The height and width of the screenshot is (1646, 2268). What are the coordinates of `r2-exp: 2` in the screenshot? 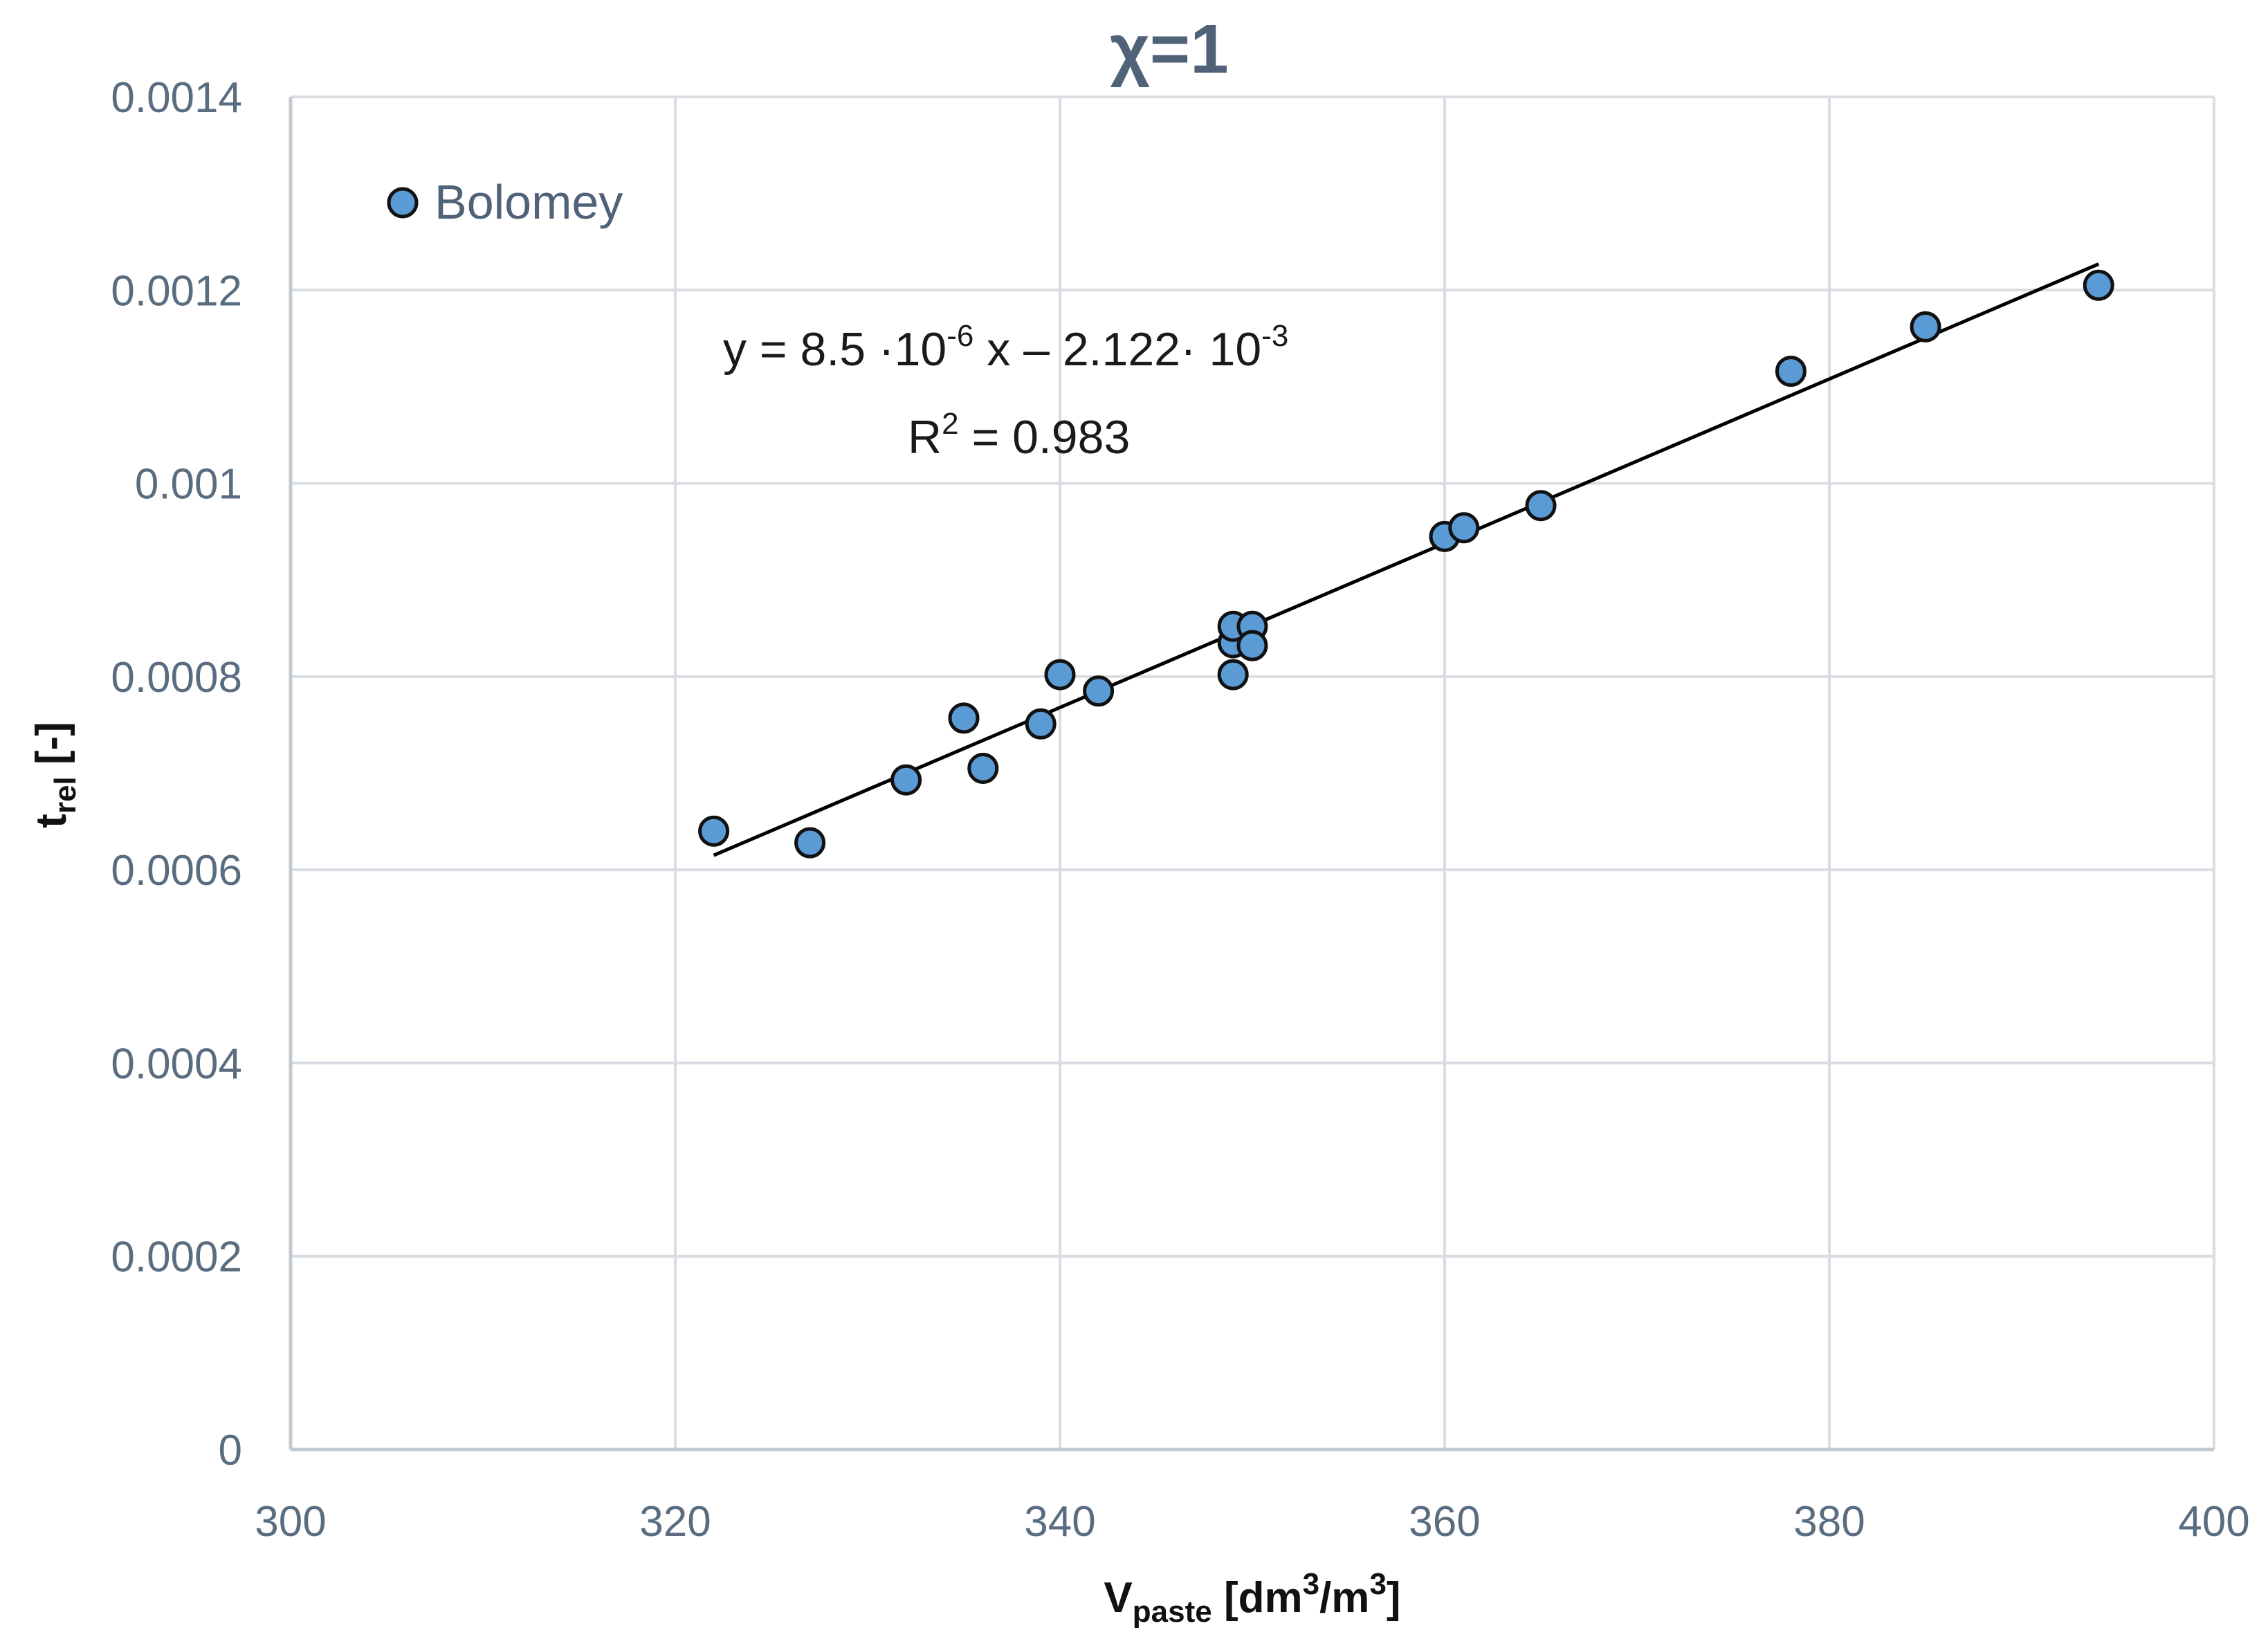 It's located at (950, 424).